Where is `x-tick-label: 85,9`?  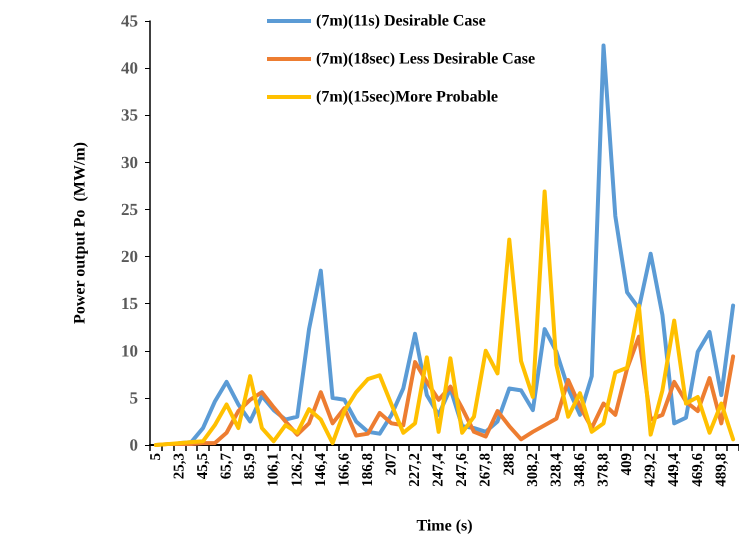 x-tick-label: 85,9 is located at coordinates (250, 466).